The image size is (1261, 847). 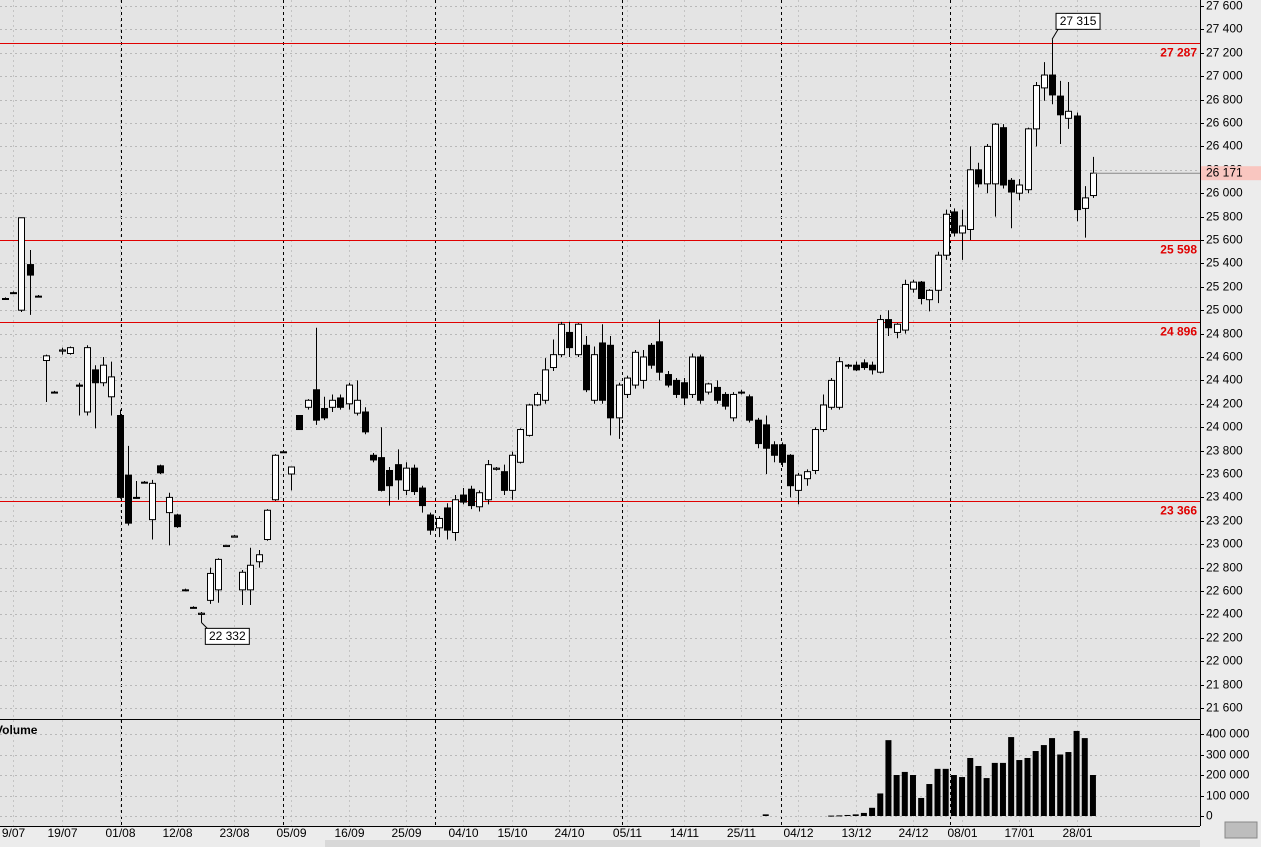 I want to click on y-tick-label: 23 800, so click(x=1224, y=451).